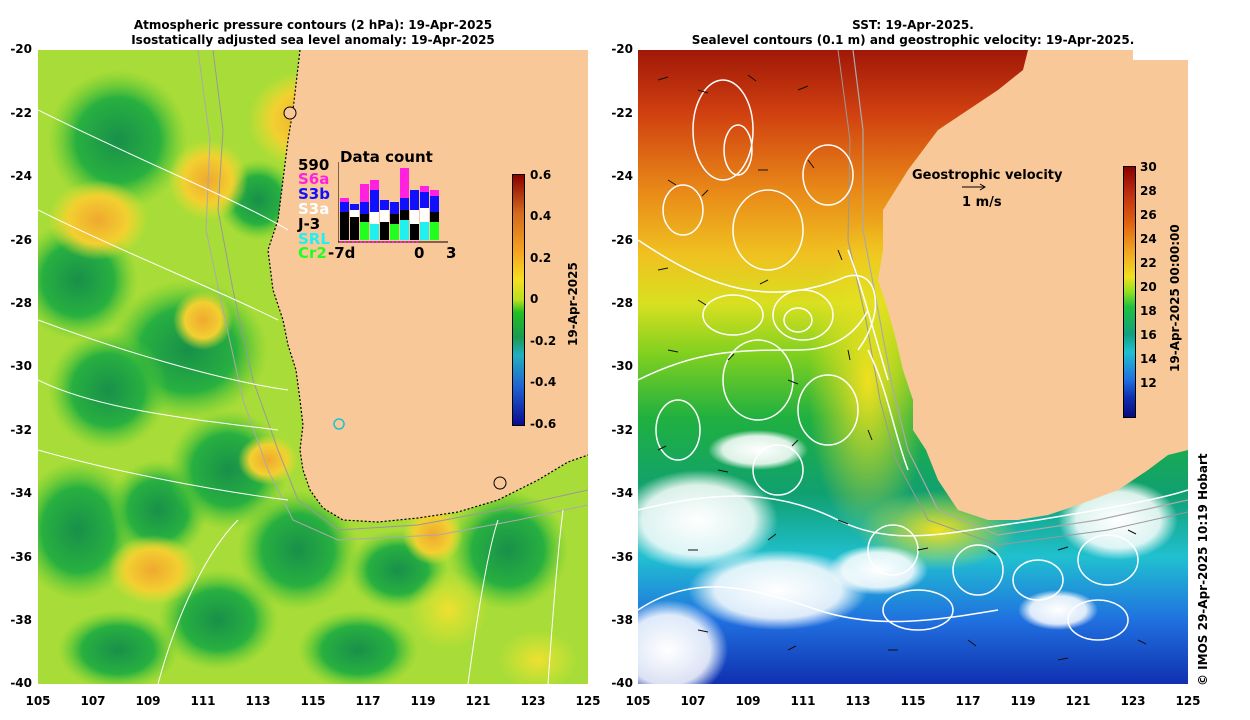 The image size is (1250, 720). Describe the element at coordinates (748, 701) in the screenshot. I see `right-x-tick: 109` at that location.